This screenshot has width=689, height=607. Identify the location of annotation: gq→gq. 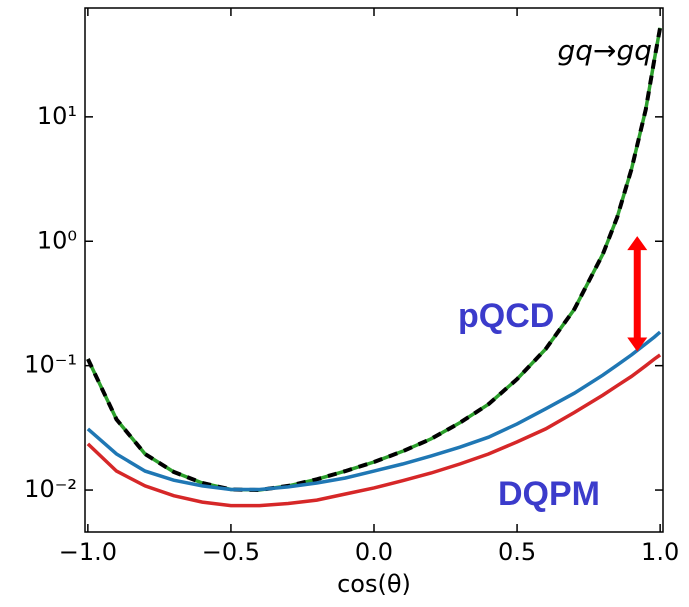
(604, 50).